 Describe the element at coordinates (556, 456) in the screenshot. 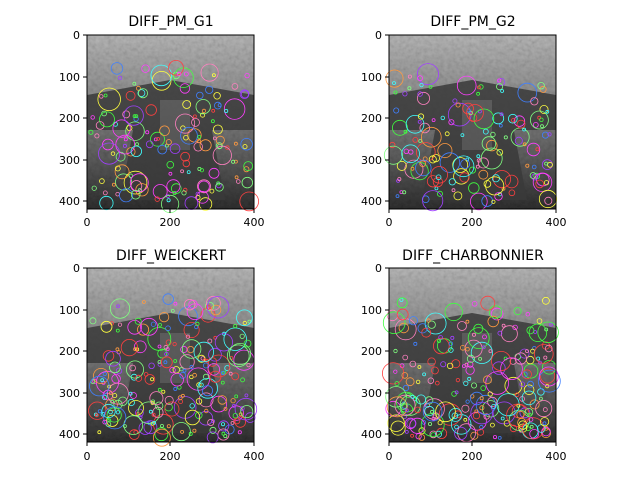

I see `x-tick-label: 400` at that location.